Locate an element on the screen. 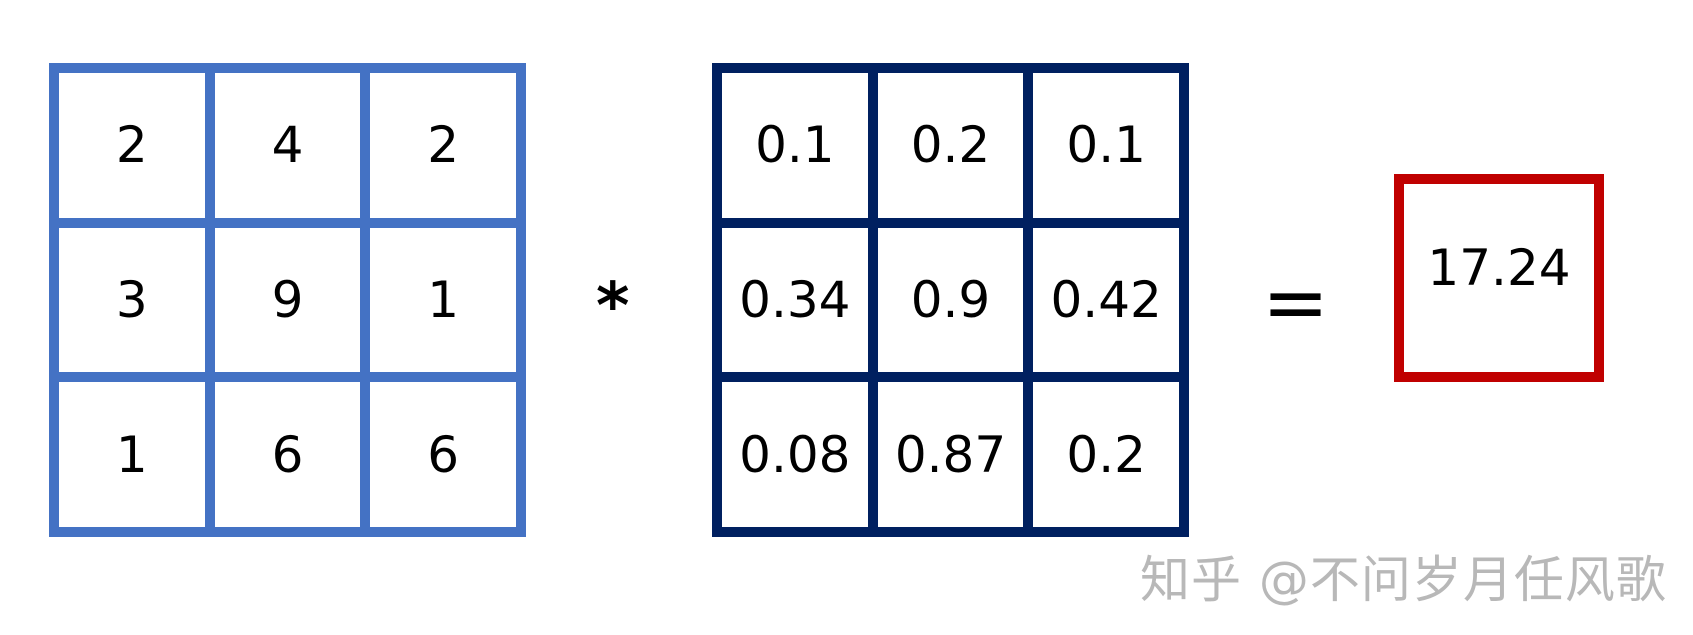 The width and height of the screenshot is (1693, 635). matrix-cell: 0.08 is located at coordinates (795, 454).